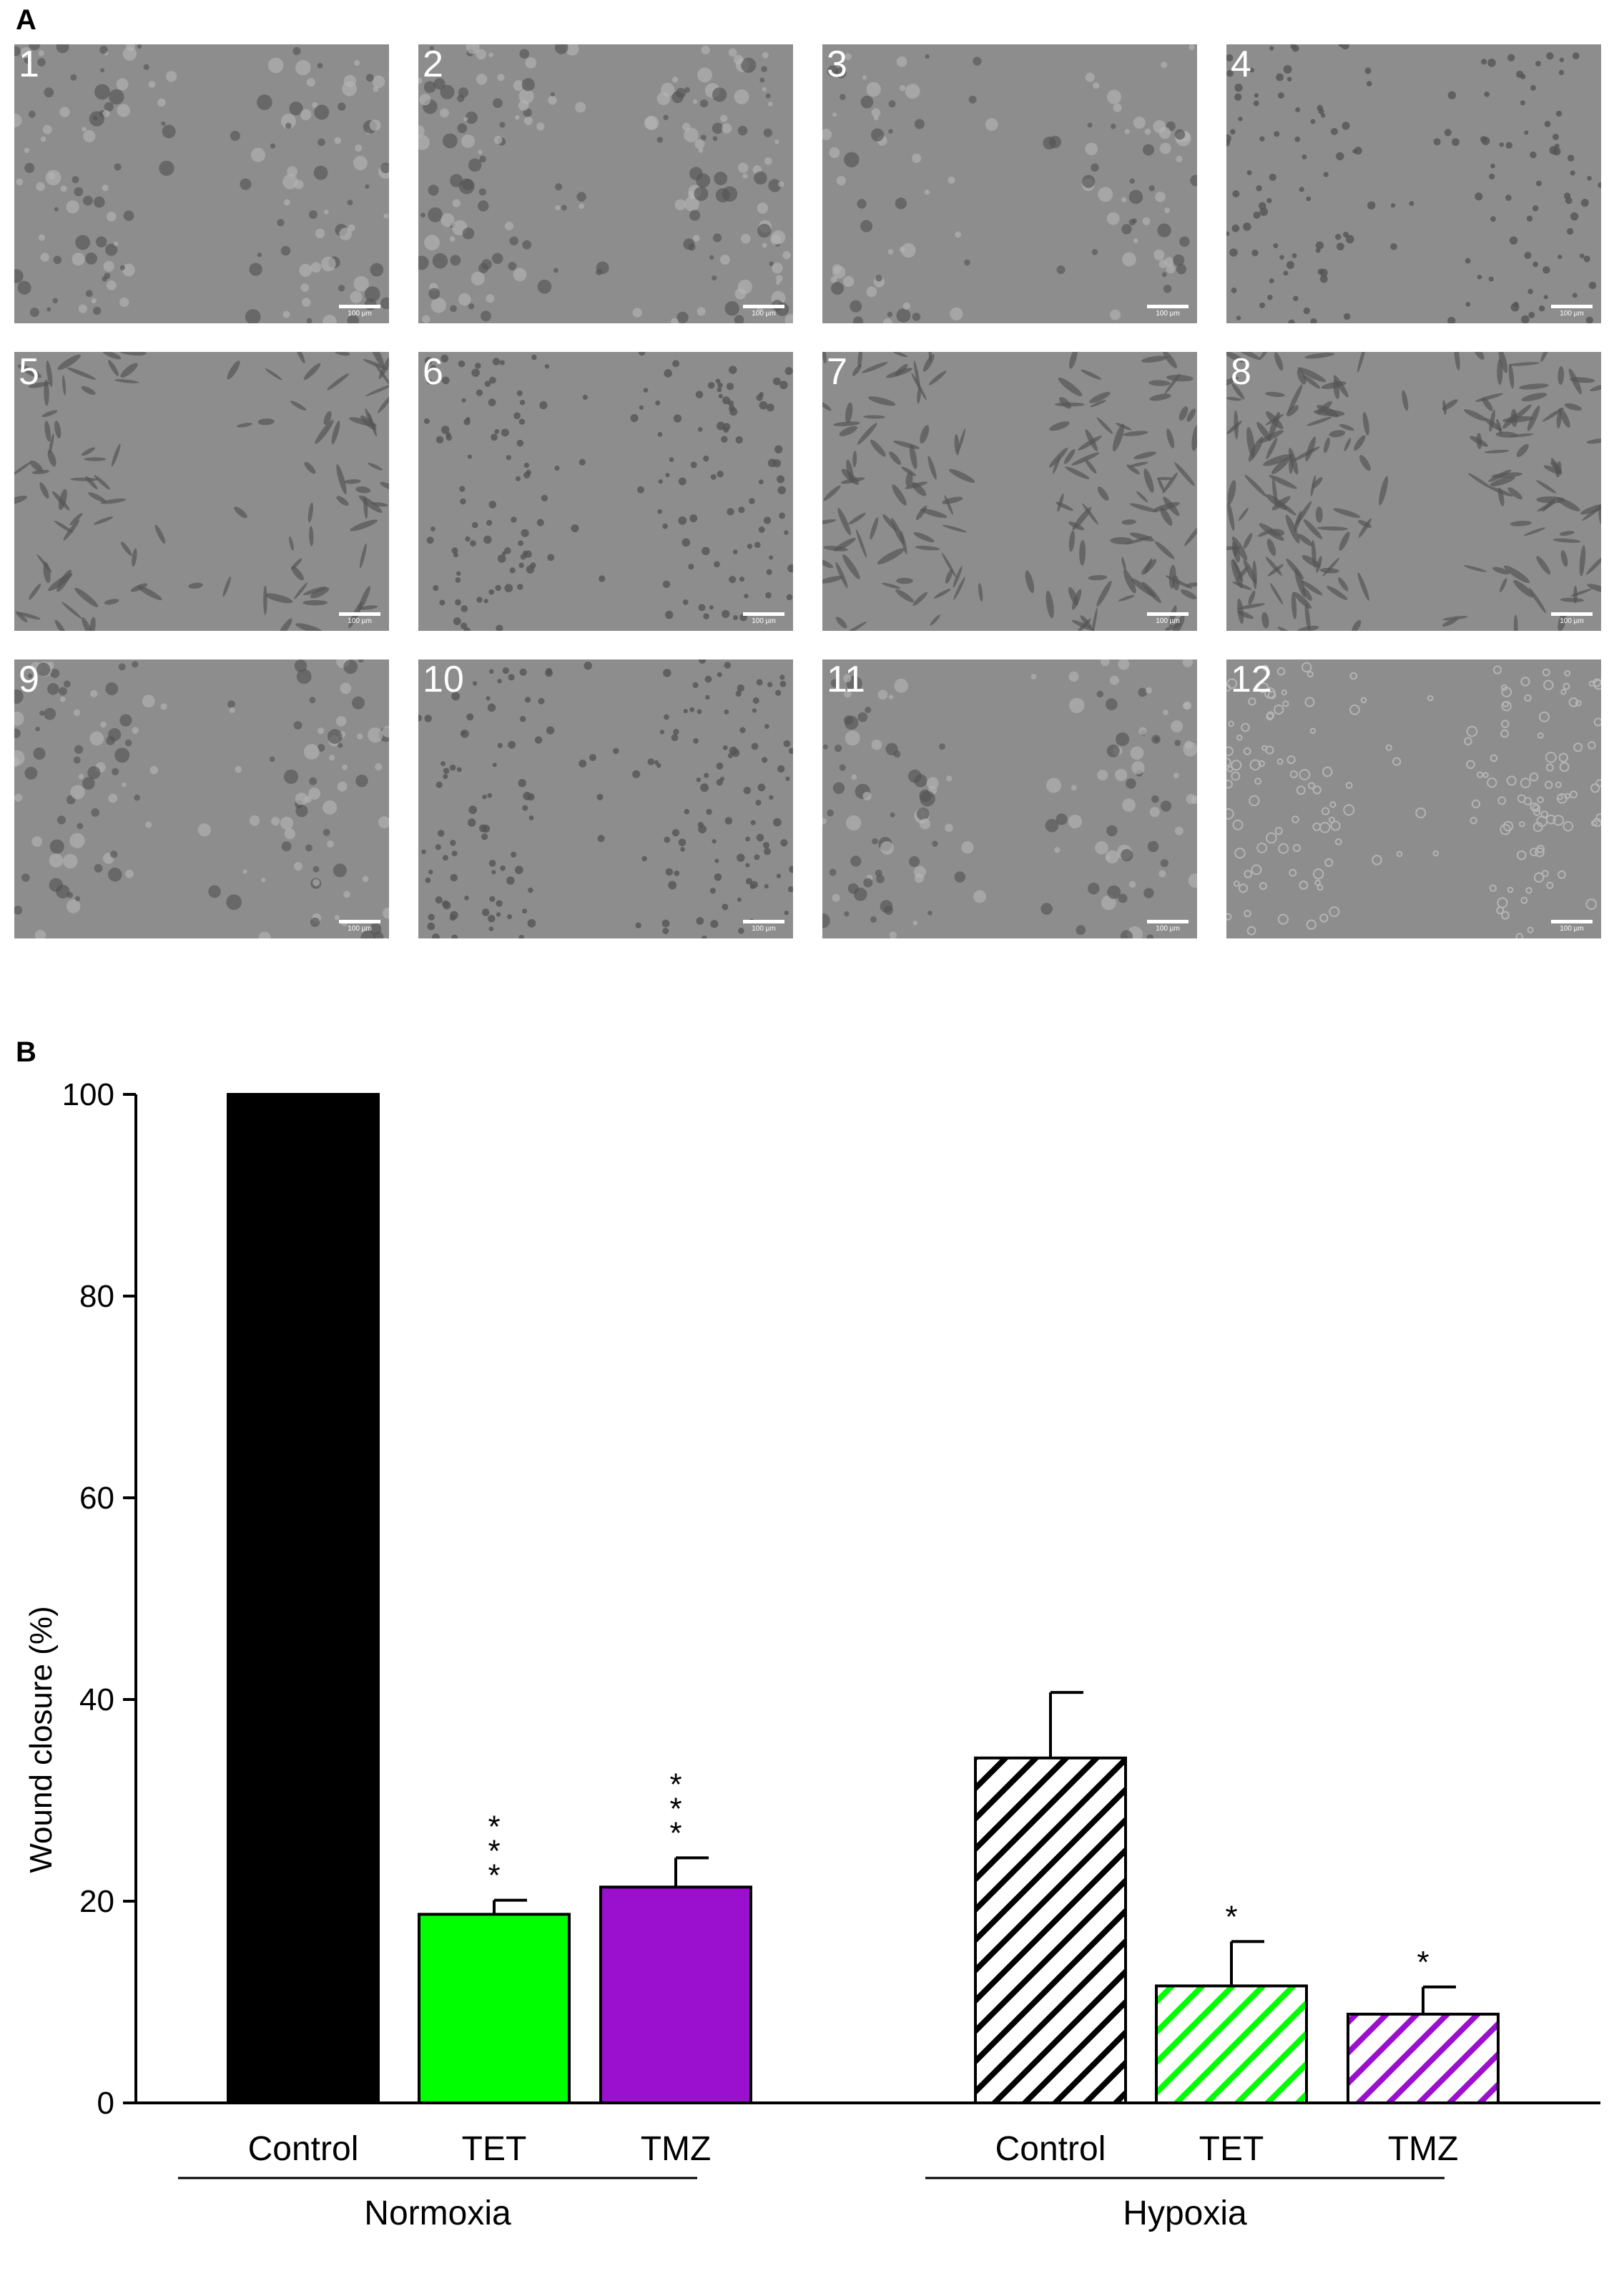 This screenshot has width=1624, height=2271. I want to click on scale-bar-label: 100 µm, so click(360, 929).